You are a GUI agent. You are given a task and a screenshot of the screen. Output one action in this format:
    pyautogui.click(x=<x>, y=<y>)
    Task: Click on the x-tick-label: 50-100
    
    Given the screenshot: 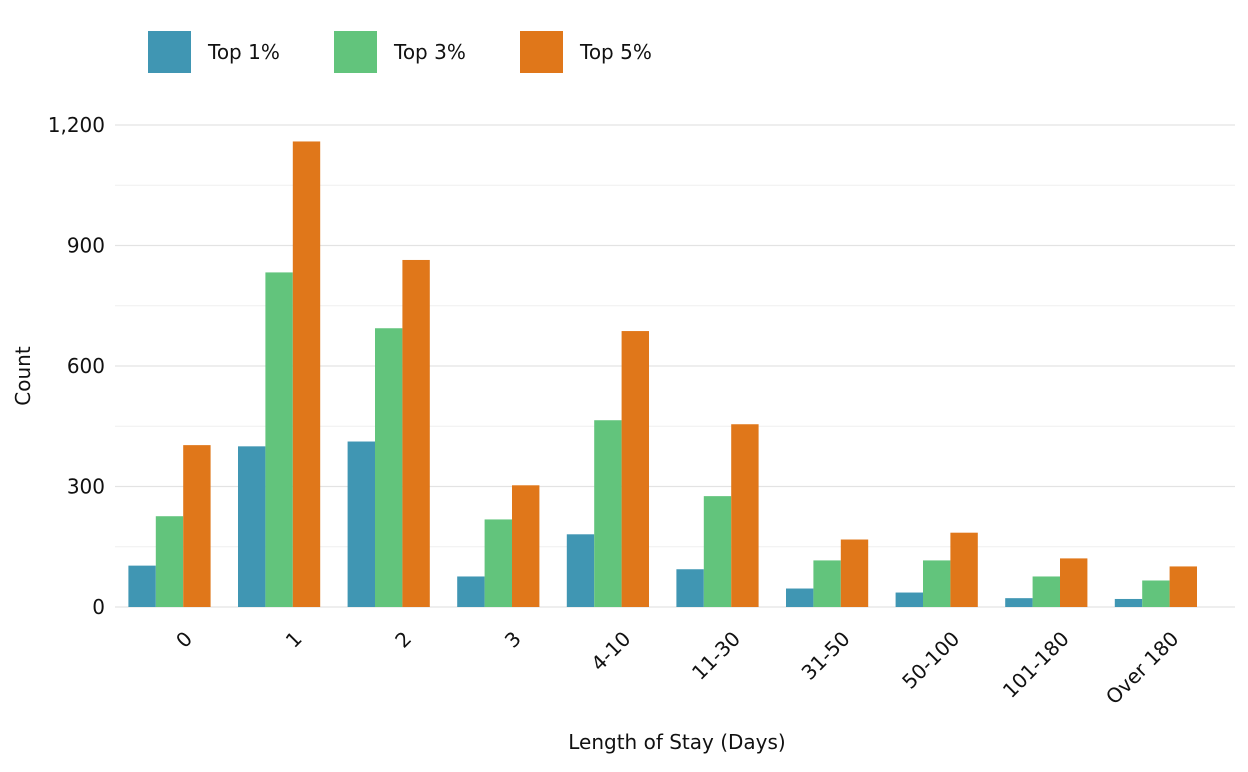 What is the action you would take?
    pyautogui.click(x=930, y=660)
    